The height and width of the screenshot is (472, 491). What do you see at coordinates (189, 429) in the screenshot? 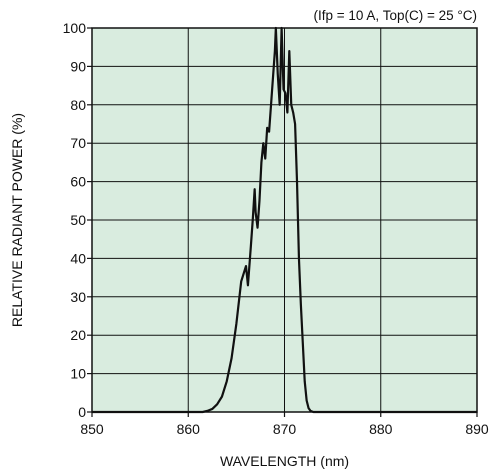
I see `x-tick-label: 860` at bounding box center [189, 429].